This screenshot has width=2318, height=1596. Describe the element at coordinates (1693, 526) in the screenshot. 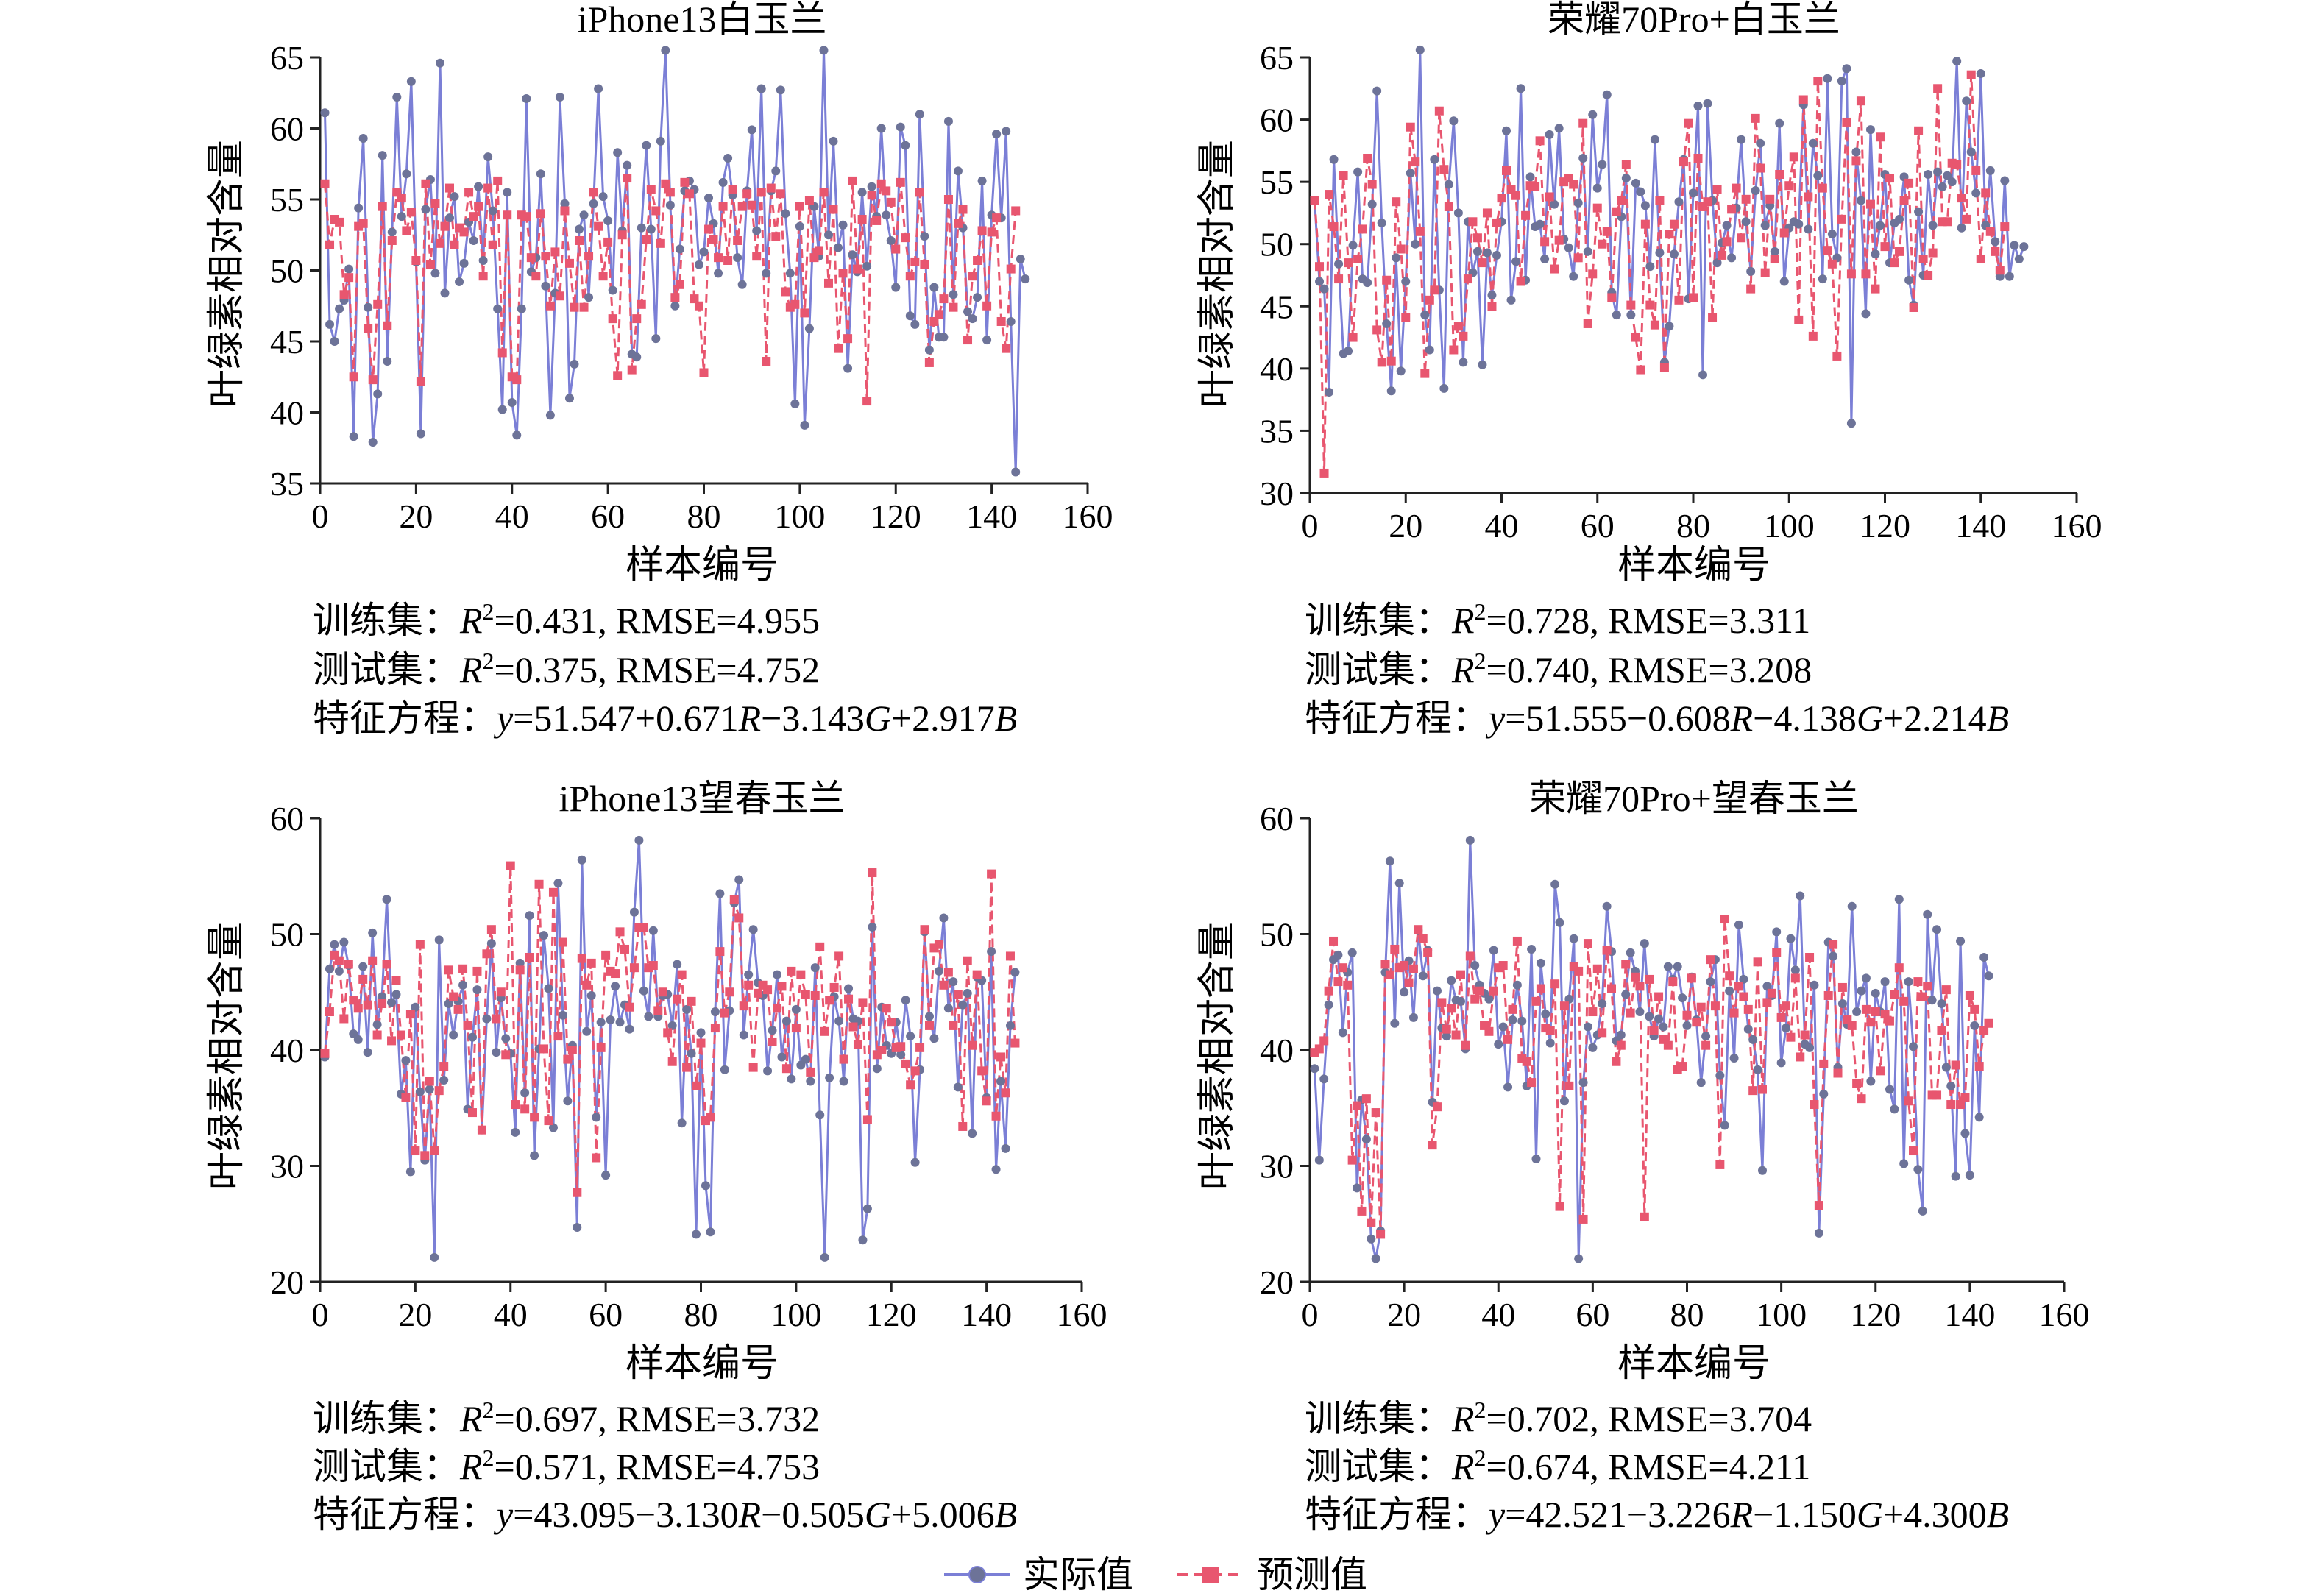

I see `panel-2-x-tick-label: 80` at that location.